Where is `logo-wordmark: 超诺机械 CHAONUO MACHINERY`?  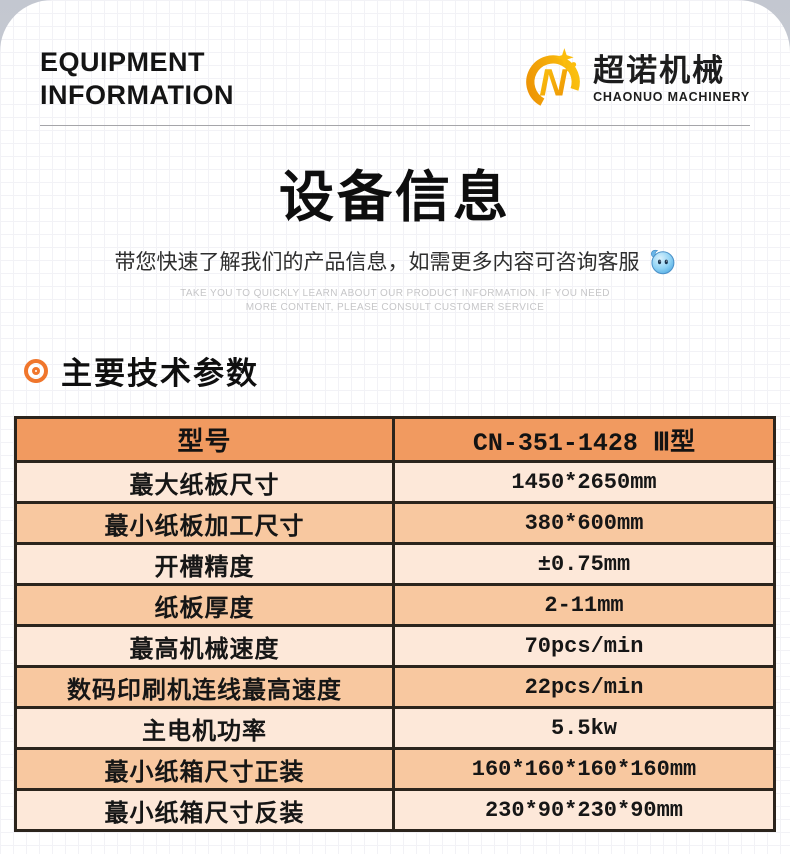
logo-wordmark: 超诺机械 CHAONUO MACHINERY is located at coordinates (671, 79).